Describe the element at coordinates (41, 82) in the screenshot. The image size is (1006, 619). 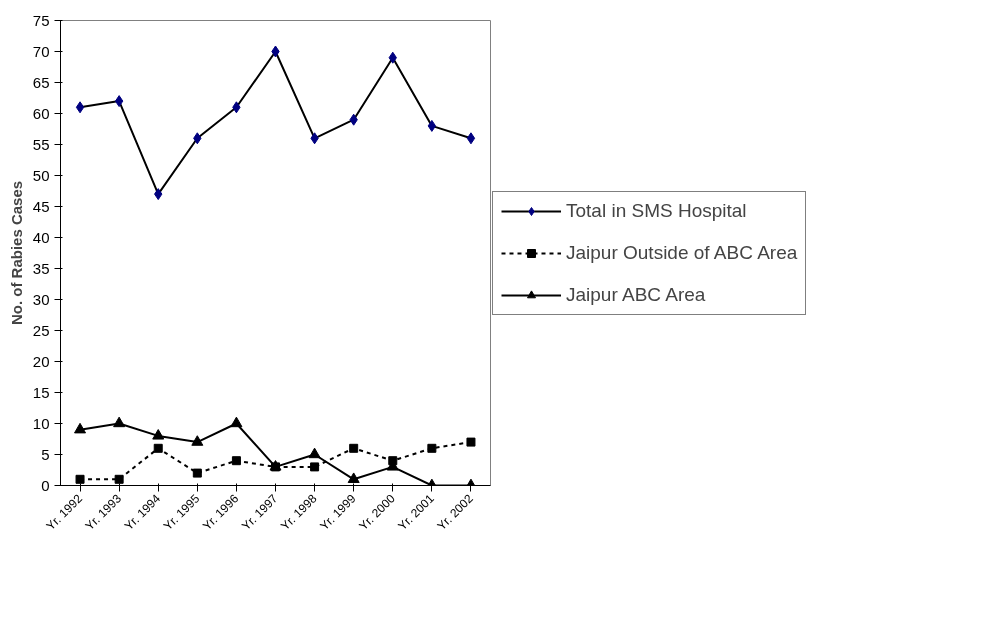
I see `y-tick-label: 65` at that location.